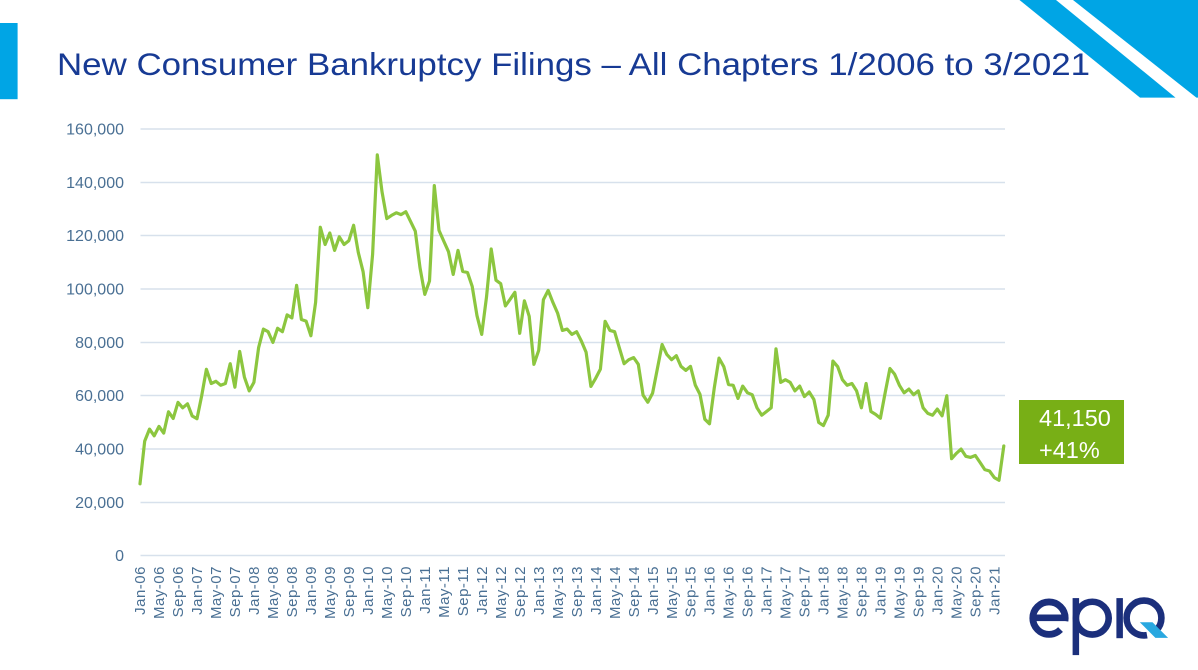 The width and height of the screenshot is (1198, 670). What do you see at coordinates (95, 183) in the screenshot?
I see `svg-text: 140,000` at bounding box center [95, 183].